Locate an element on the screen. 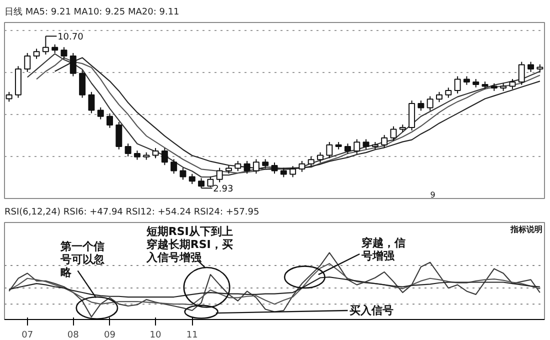 This screenshot has width=550, height=340. chart-title: 日线 MA5: 9.21 MA10: 9.25 MA20: 9.11 is located at coordinates (92, 12).